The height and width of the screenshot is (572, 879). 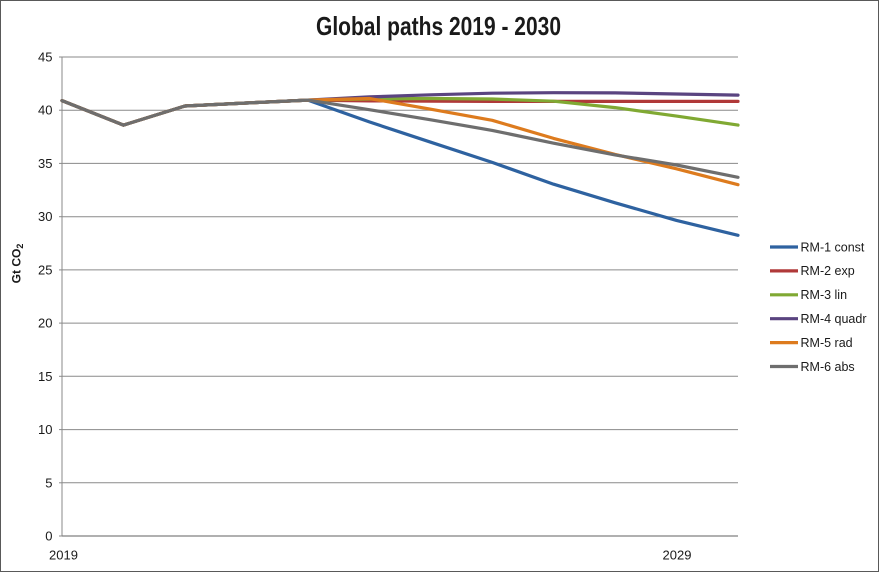 I want to click on svg-text: 5, so click(x=48, y=482).